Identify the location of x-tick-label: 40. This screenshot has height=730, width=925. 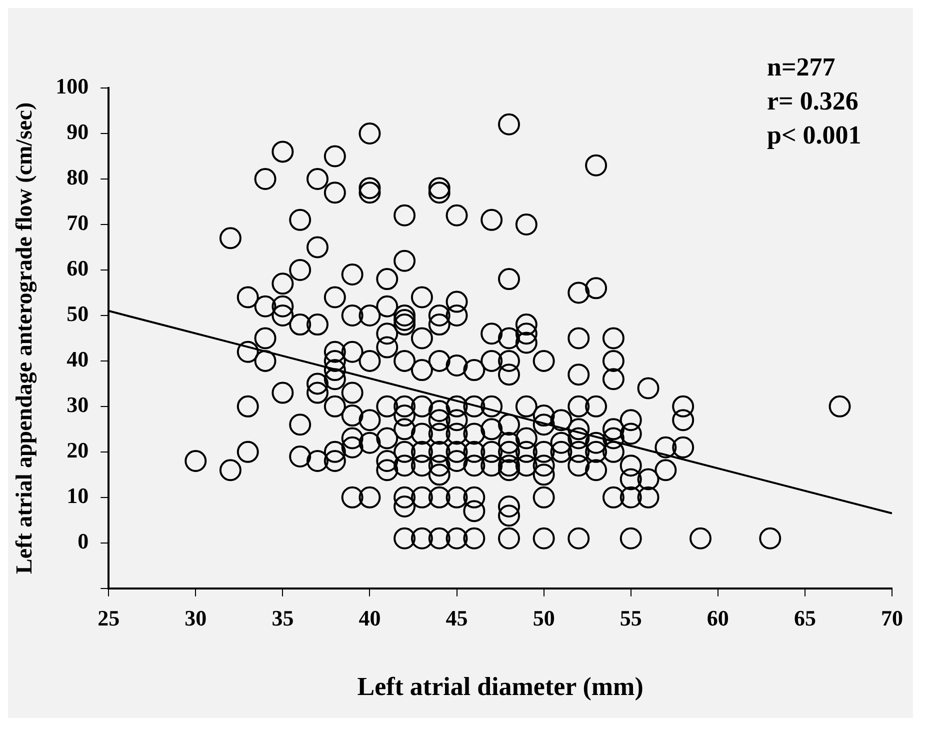
(369, 617).